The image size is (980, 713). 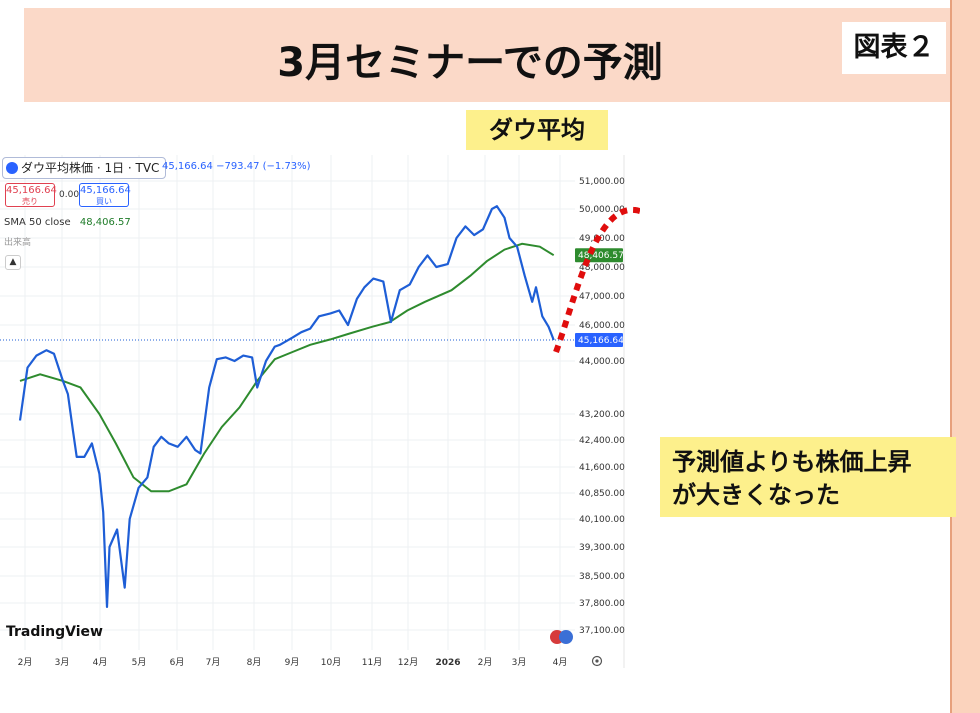 I want to click on x-tick-label: 8月, so click(x=254, y=662).